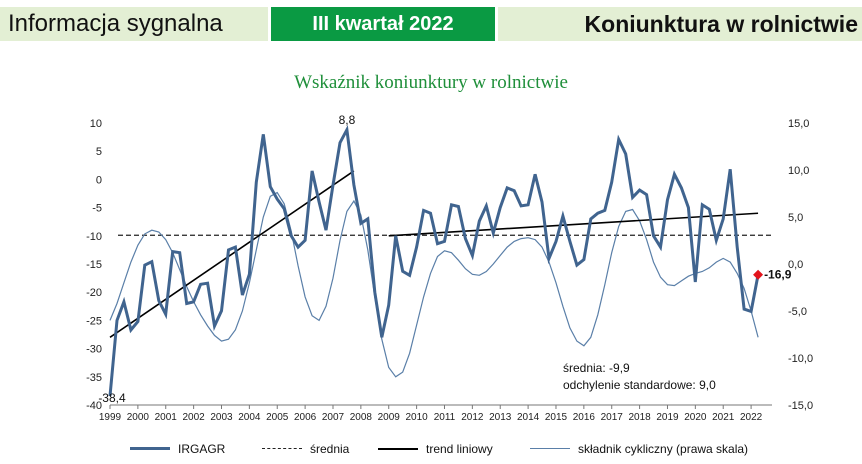 This screenshot has height=464, width=862. Describe the element at coordinates (138, 417) in the screenshot. I see `x-tick-label: 2000` at that location.